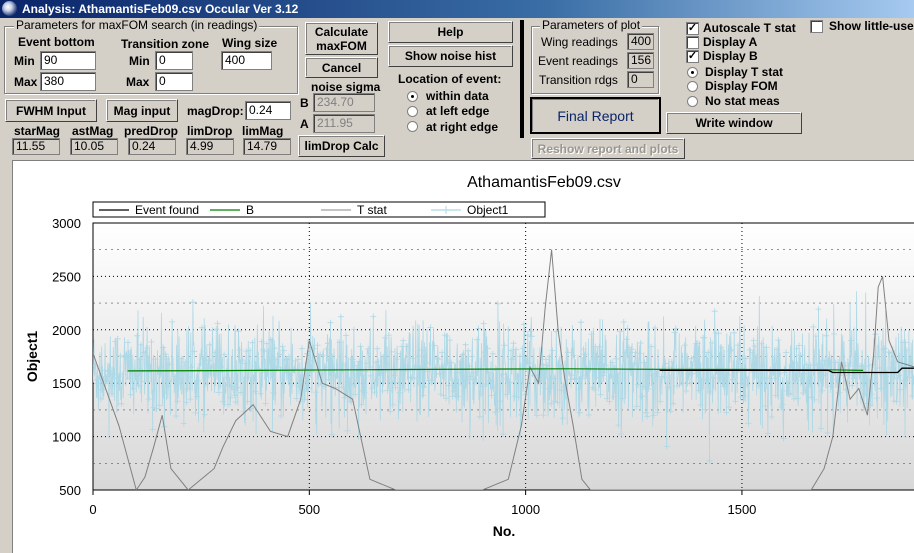  What do you see at coordinates (730, 56) in the screenshot?
I see `display-b-label: Display B` at bounding box center [730, 56].